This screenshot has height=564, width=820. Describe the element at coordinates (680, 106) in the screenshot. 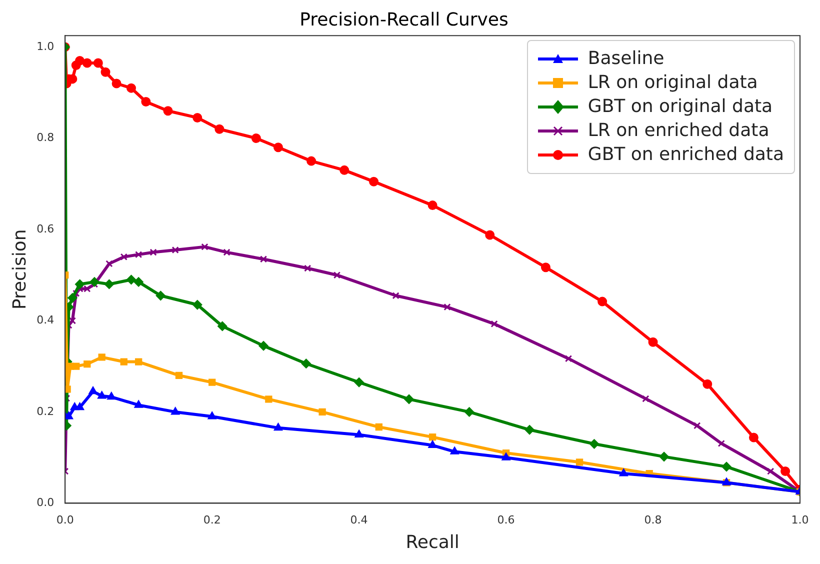

I see `legend-label: GBT on original data` at that location.